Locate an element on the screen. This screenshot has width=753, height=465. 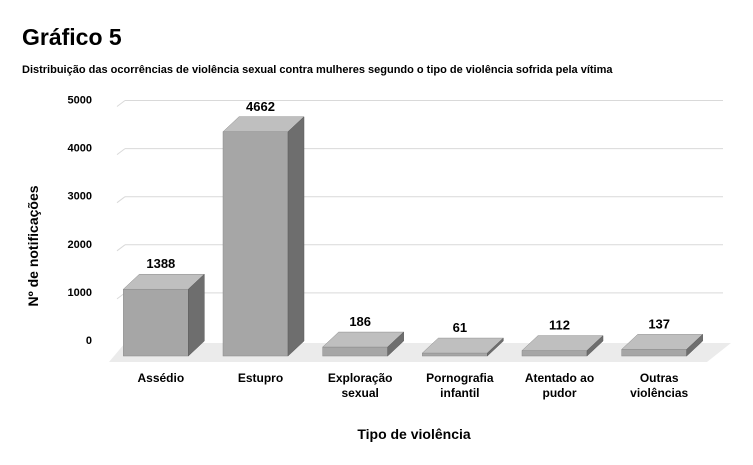
data-label: 112 is located at coordinates (559, 325).